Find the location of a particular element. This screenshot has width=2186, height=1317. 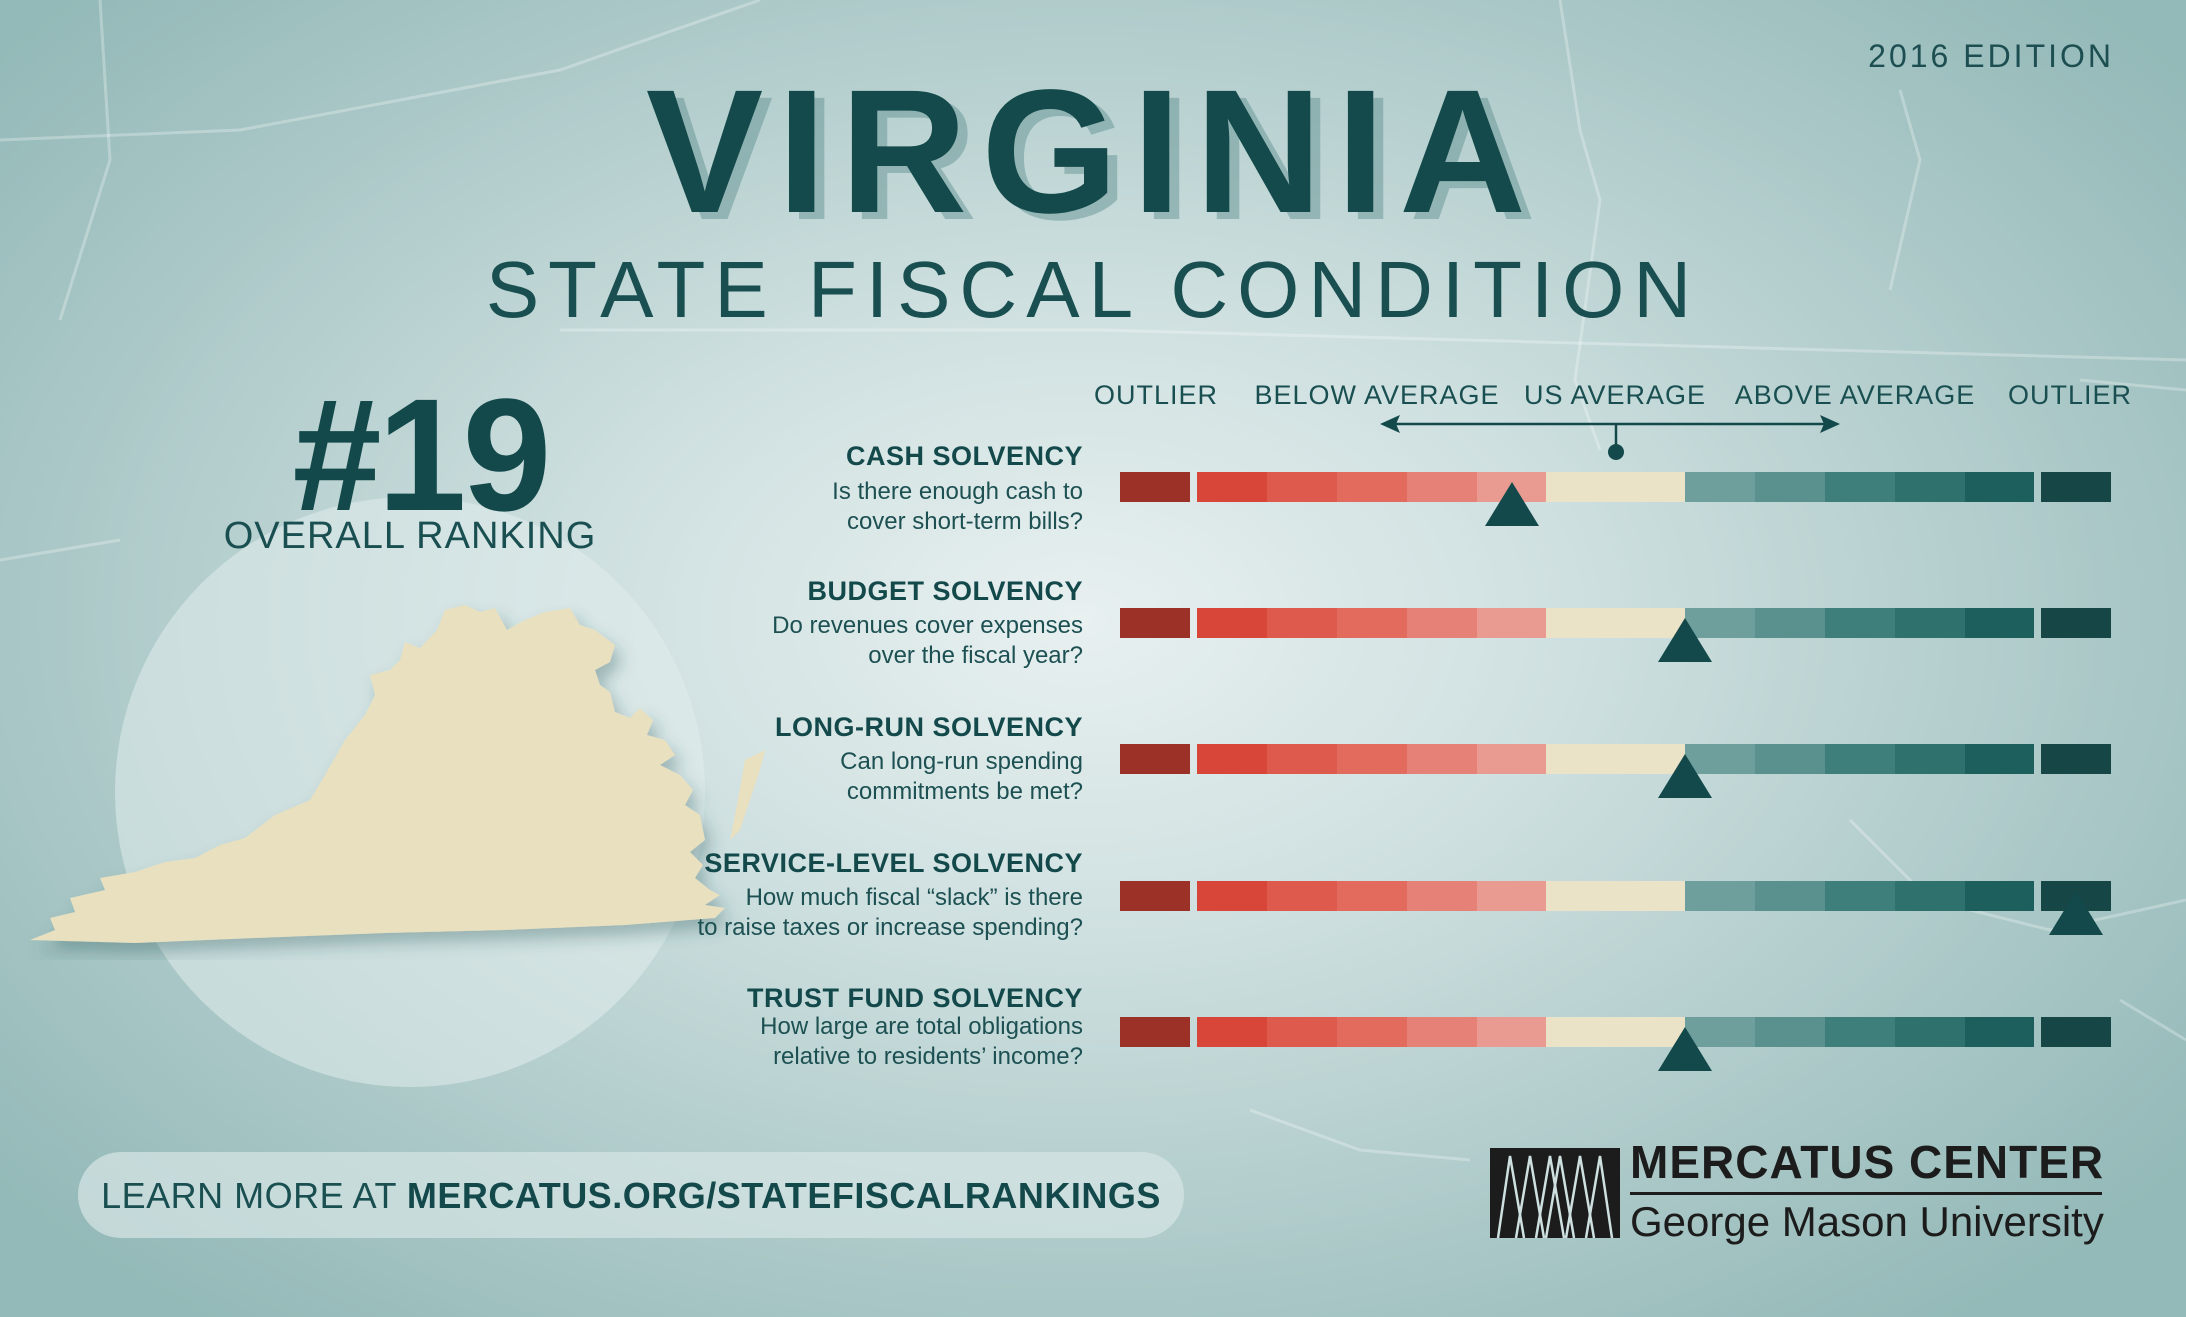

row-title-budget: BUDGET SOLVENCY is located at coordinates (945, 591).